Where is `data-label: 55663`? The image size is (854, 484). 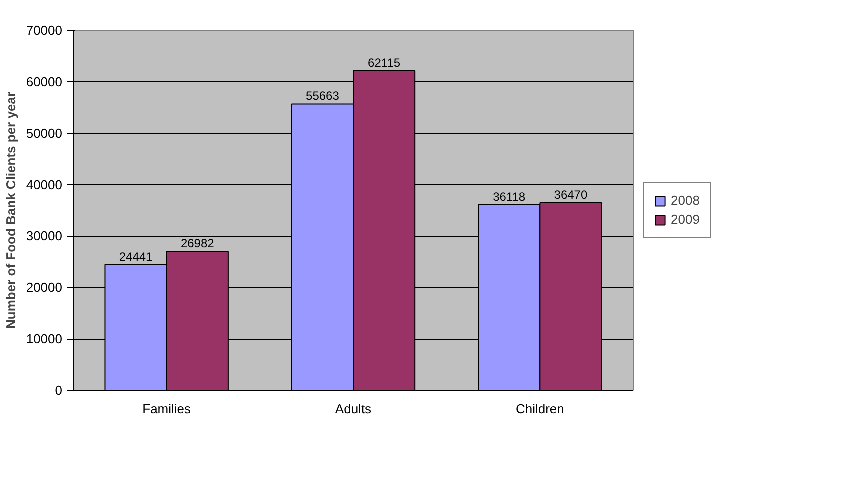
data-label: 55663 is located at coordinates (323, 96).